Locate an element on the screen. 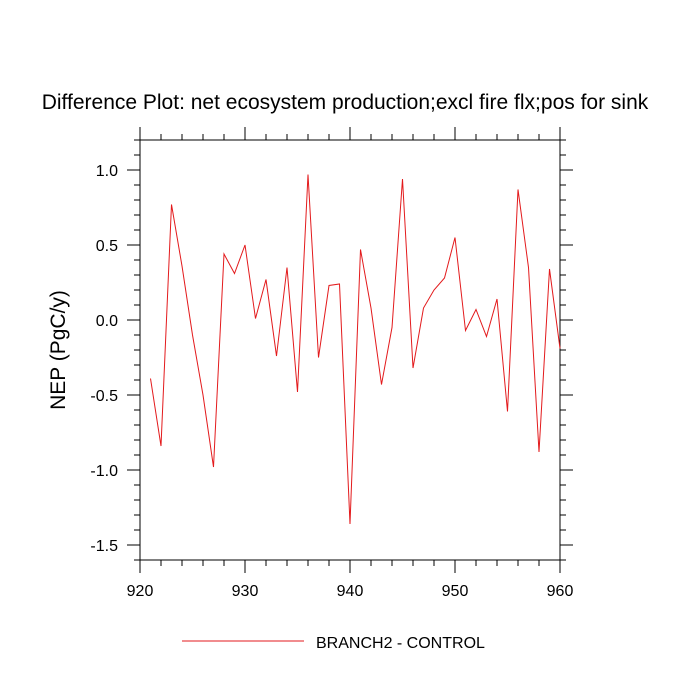  x-tick-label: 960 is located at coordinates (560, 591).